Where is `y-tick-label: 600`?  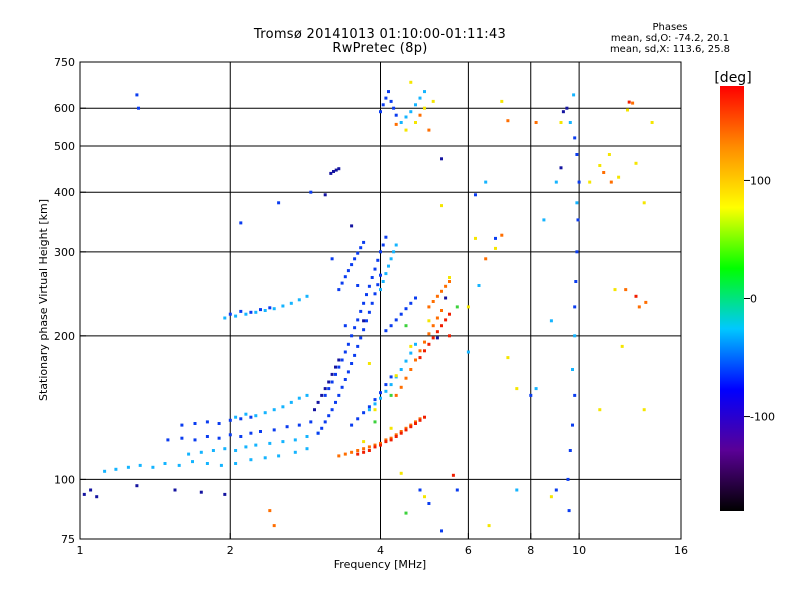
y-tick-label: 600 is located at coordinates (64, 108).